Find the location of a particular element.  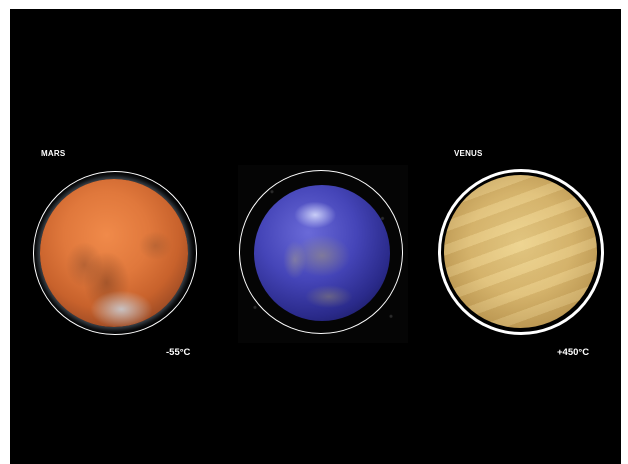

venus-outline is located at coordinates (521, 252).